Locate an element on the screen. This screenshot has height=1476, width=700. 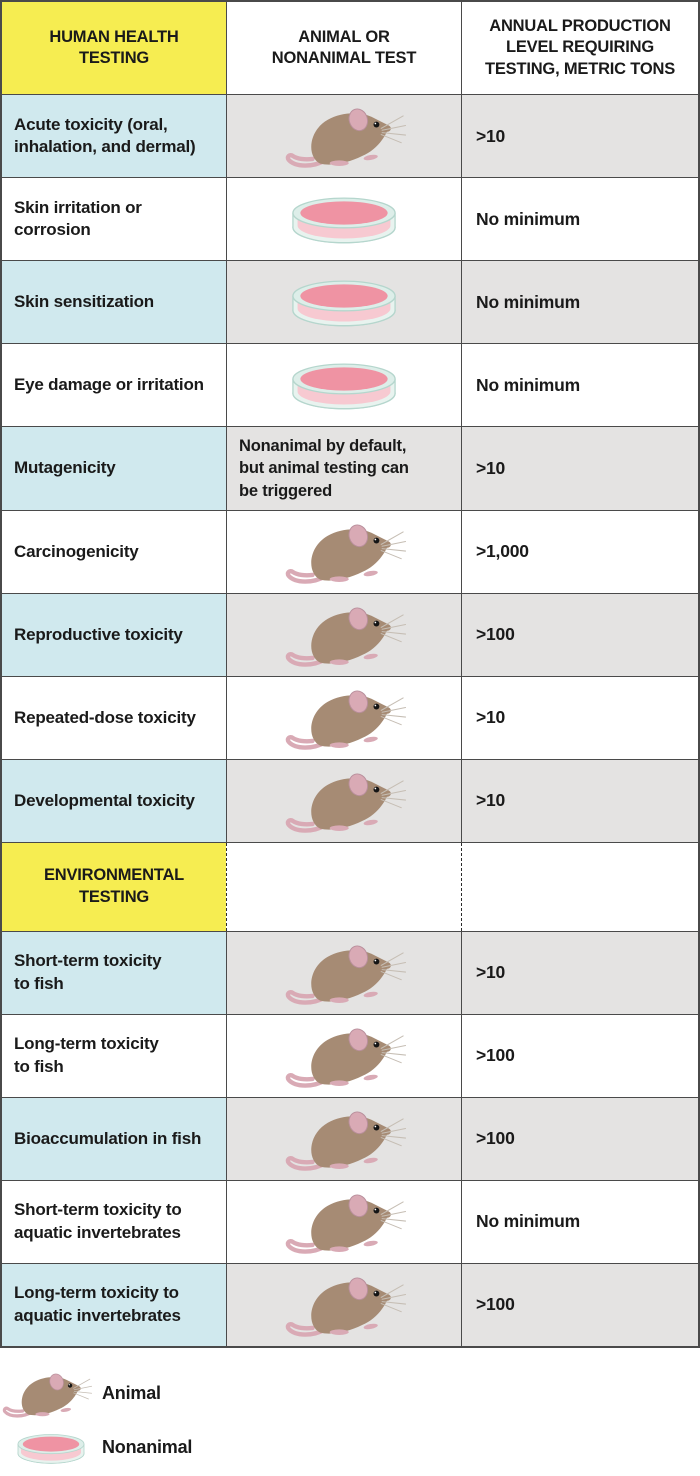
test-name: Developmental toxicity is located at coordinates (114, 800).